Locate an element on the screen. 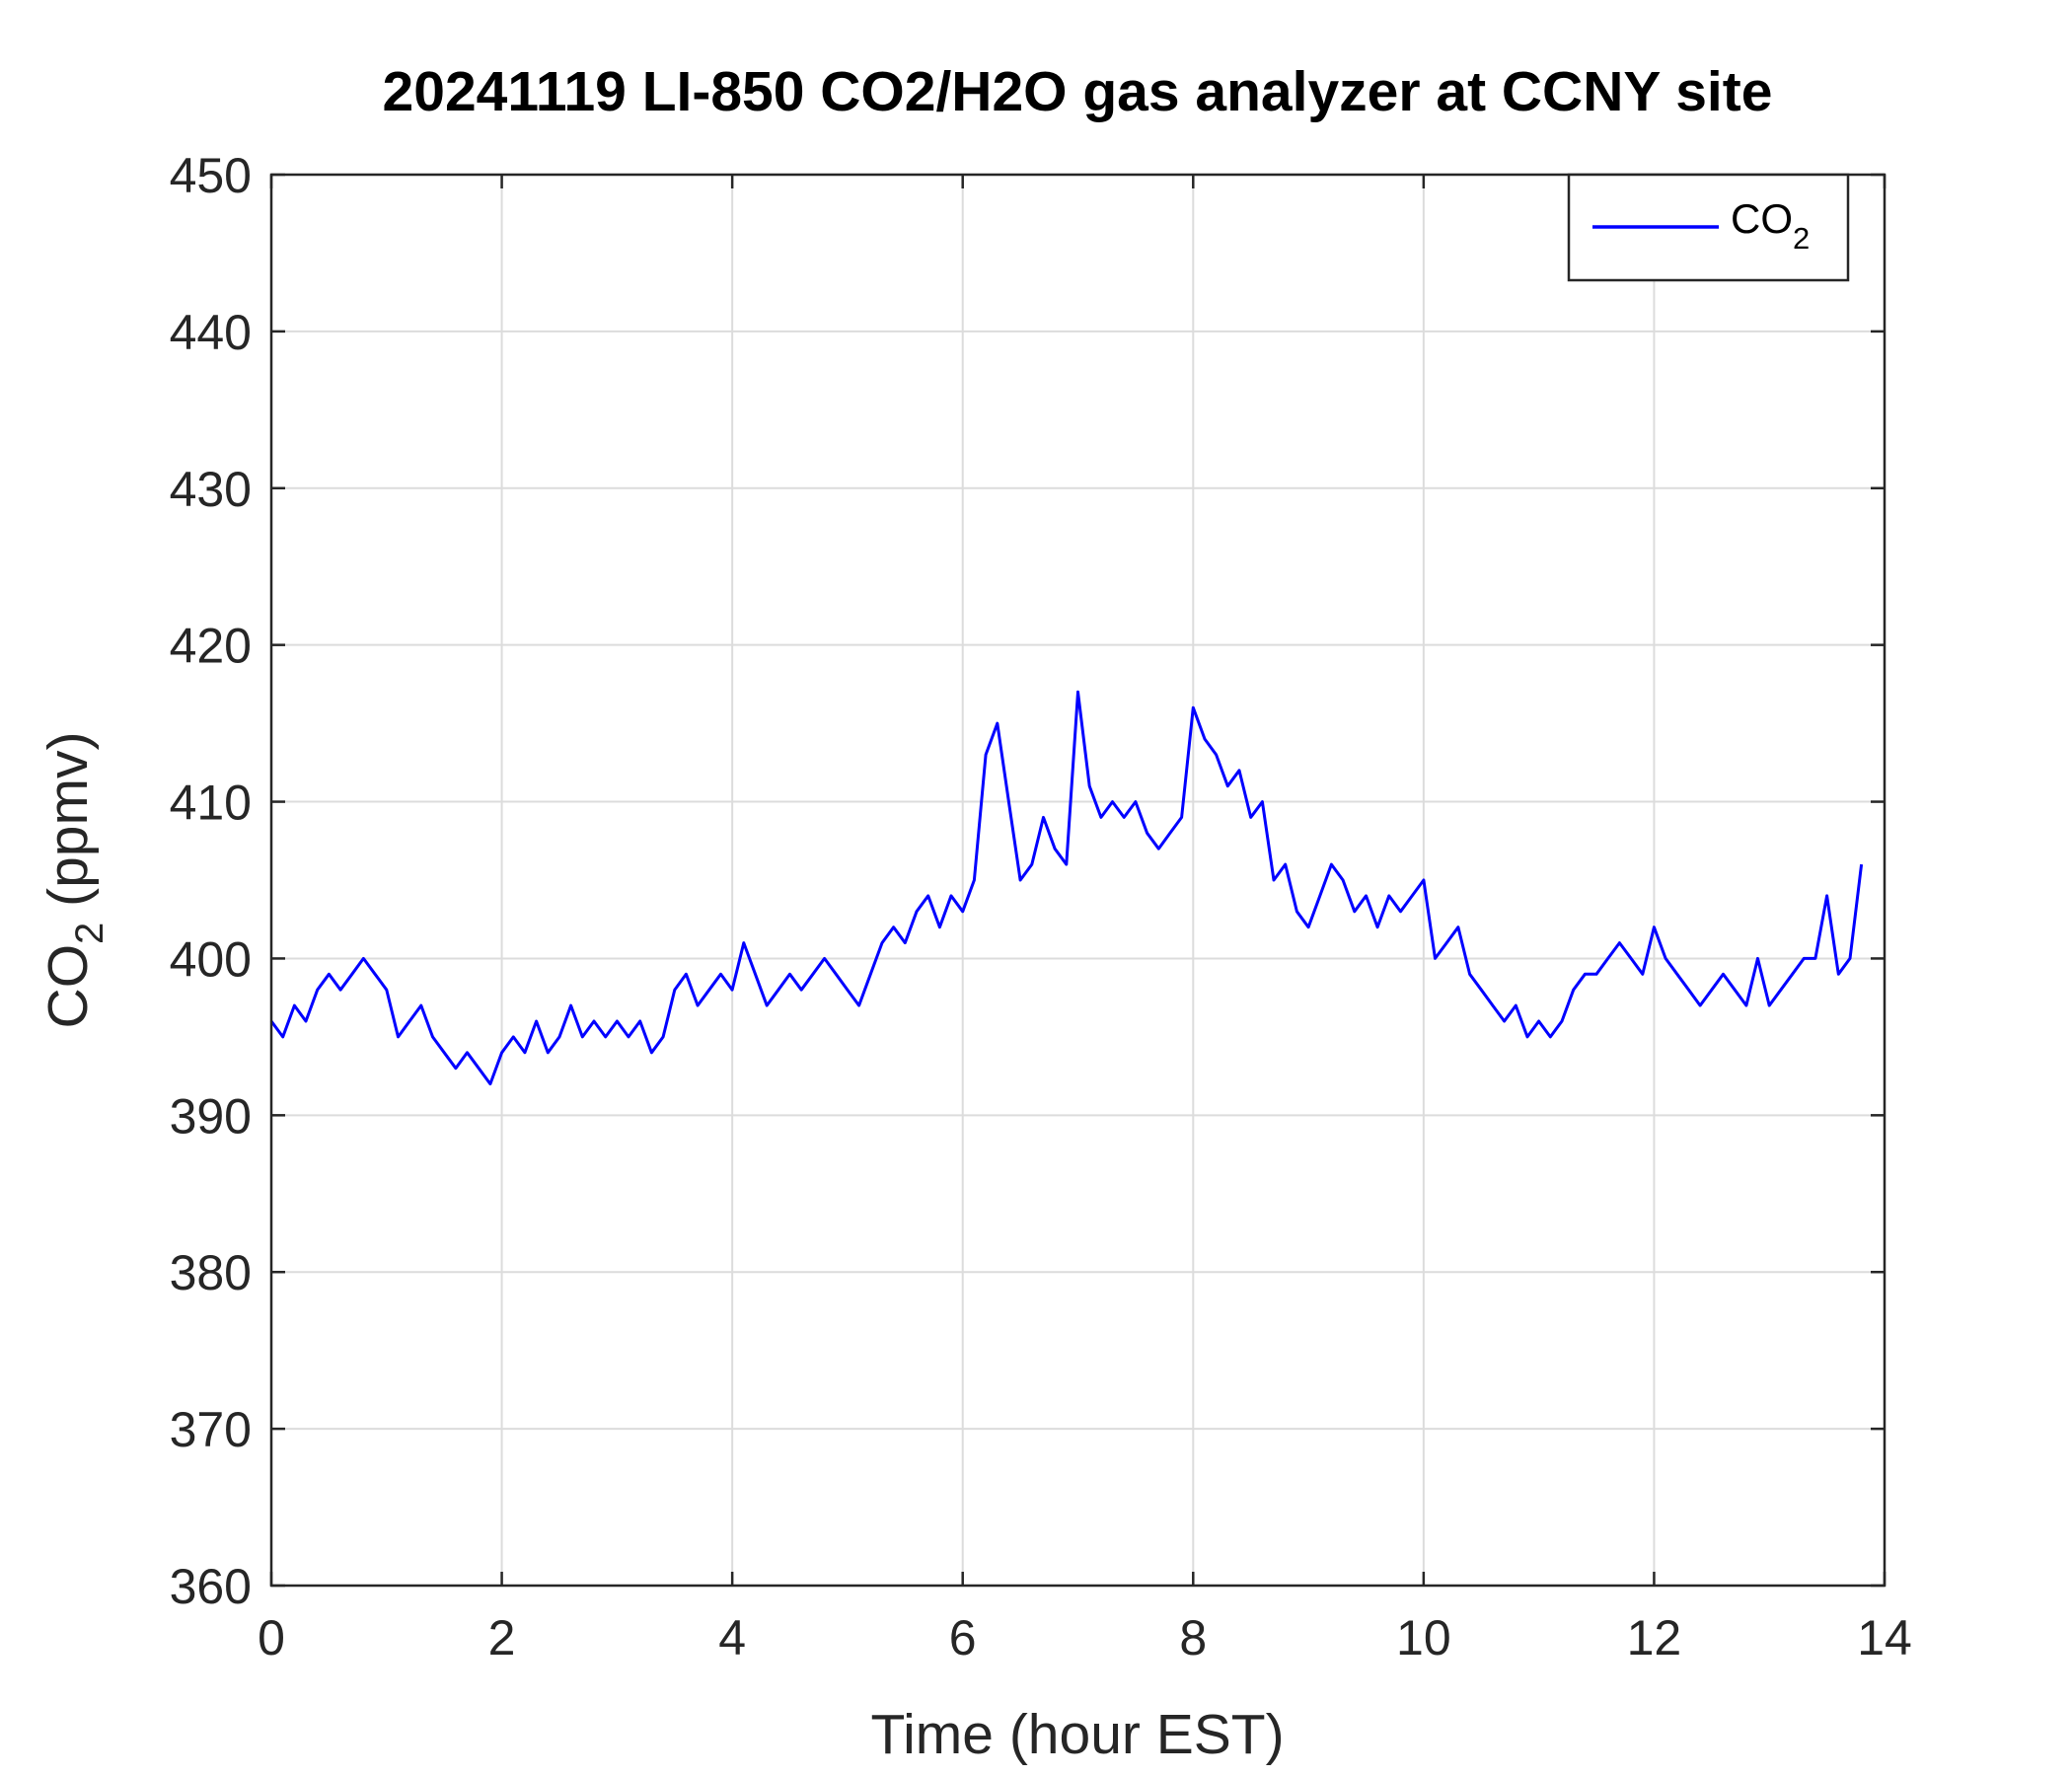 This screenshot has width=2072, height=1776. y-tick-label: 440 is located at coordinates (211, 333).